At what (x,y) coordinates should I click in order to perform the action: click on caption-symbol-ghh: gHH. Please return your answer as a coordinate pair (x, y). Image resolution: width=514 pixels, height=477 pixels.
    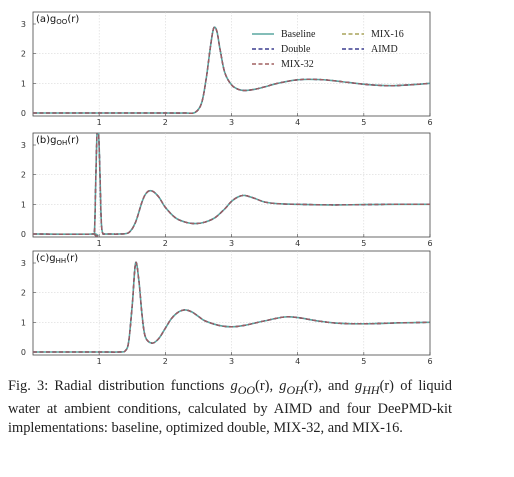
    Looking at the image, I should click on (367, 387).